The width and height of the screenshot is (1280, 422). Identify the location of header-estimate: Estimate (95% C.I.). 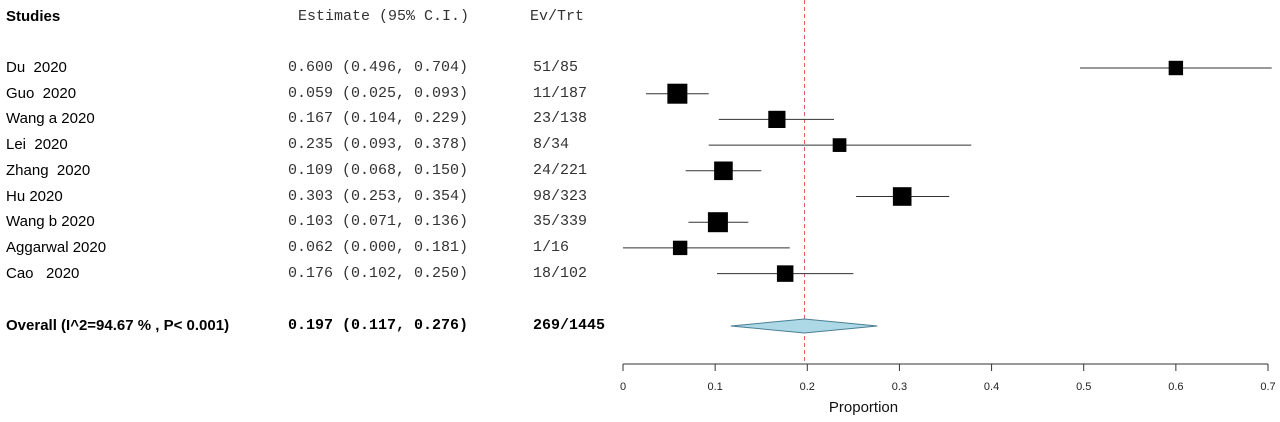
(384, 16).